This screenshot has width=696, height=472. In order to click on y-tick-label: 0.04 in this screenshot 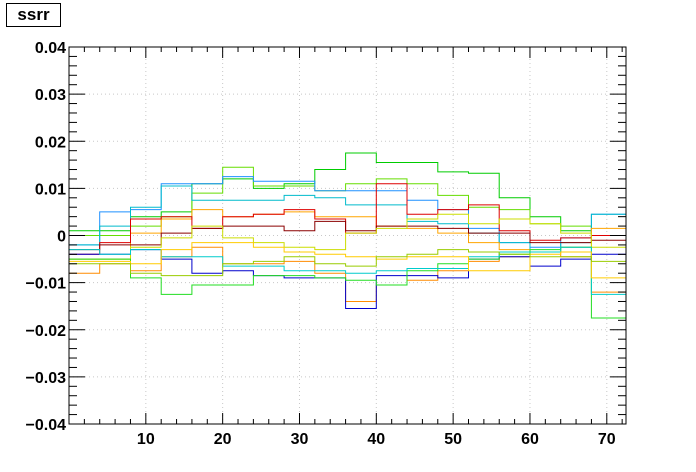, I will do `click(50, 48)`.